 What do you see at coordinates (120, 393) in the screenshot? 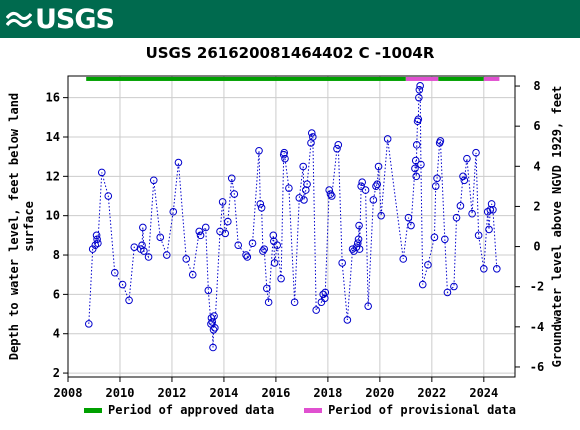
I see `x-tick-label: 2010` at bounding box center [120, 393].